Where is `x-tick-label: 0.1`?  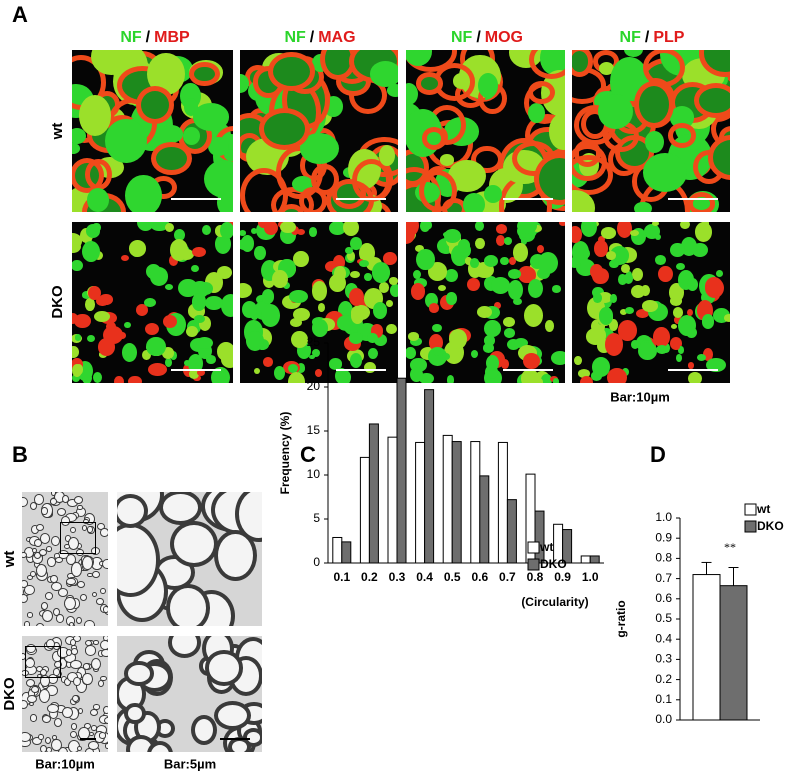
x-tick-label: 0.1 is located at coordinates (341, 577).